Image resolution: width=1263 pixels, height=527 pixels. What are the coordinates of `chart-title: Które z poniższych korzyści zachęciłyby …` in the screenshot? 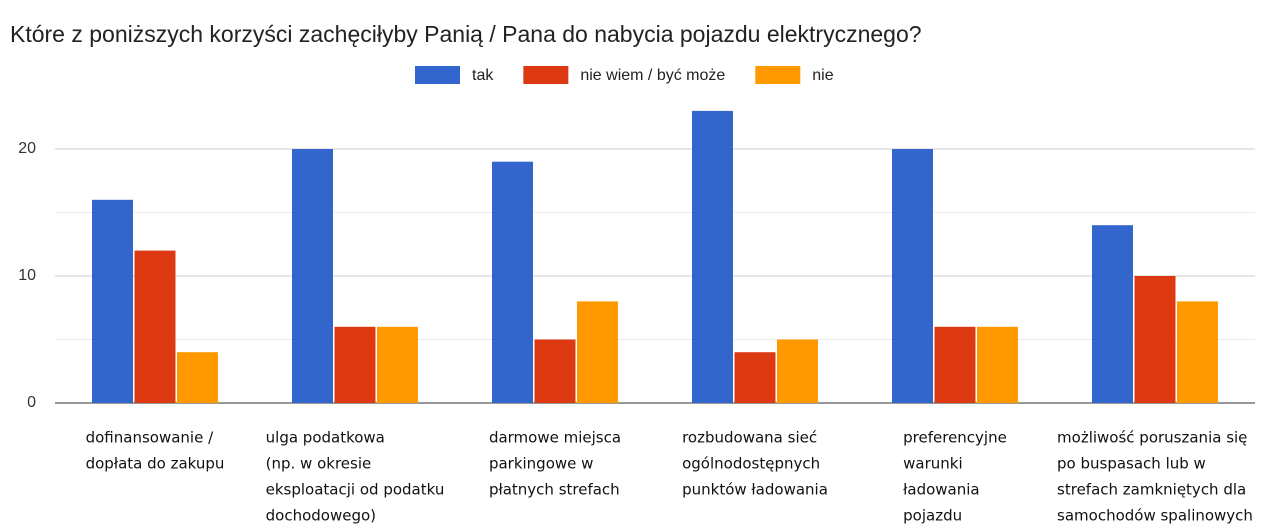 It's located at (466, 34).